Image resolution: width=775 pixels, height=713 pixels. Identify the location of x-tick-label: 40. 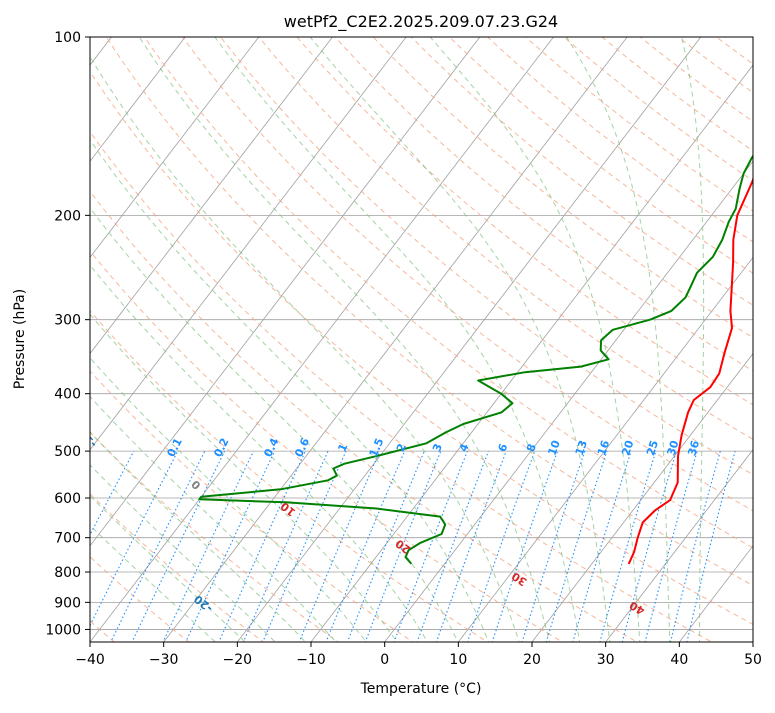
(679, 660).